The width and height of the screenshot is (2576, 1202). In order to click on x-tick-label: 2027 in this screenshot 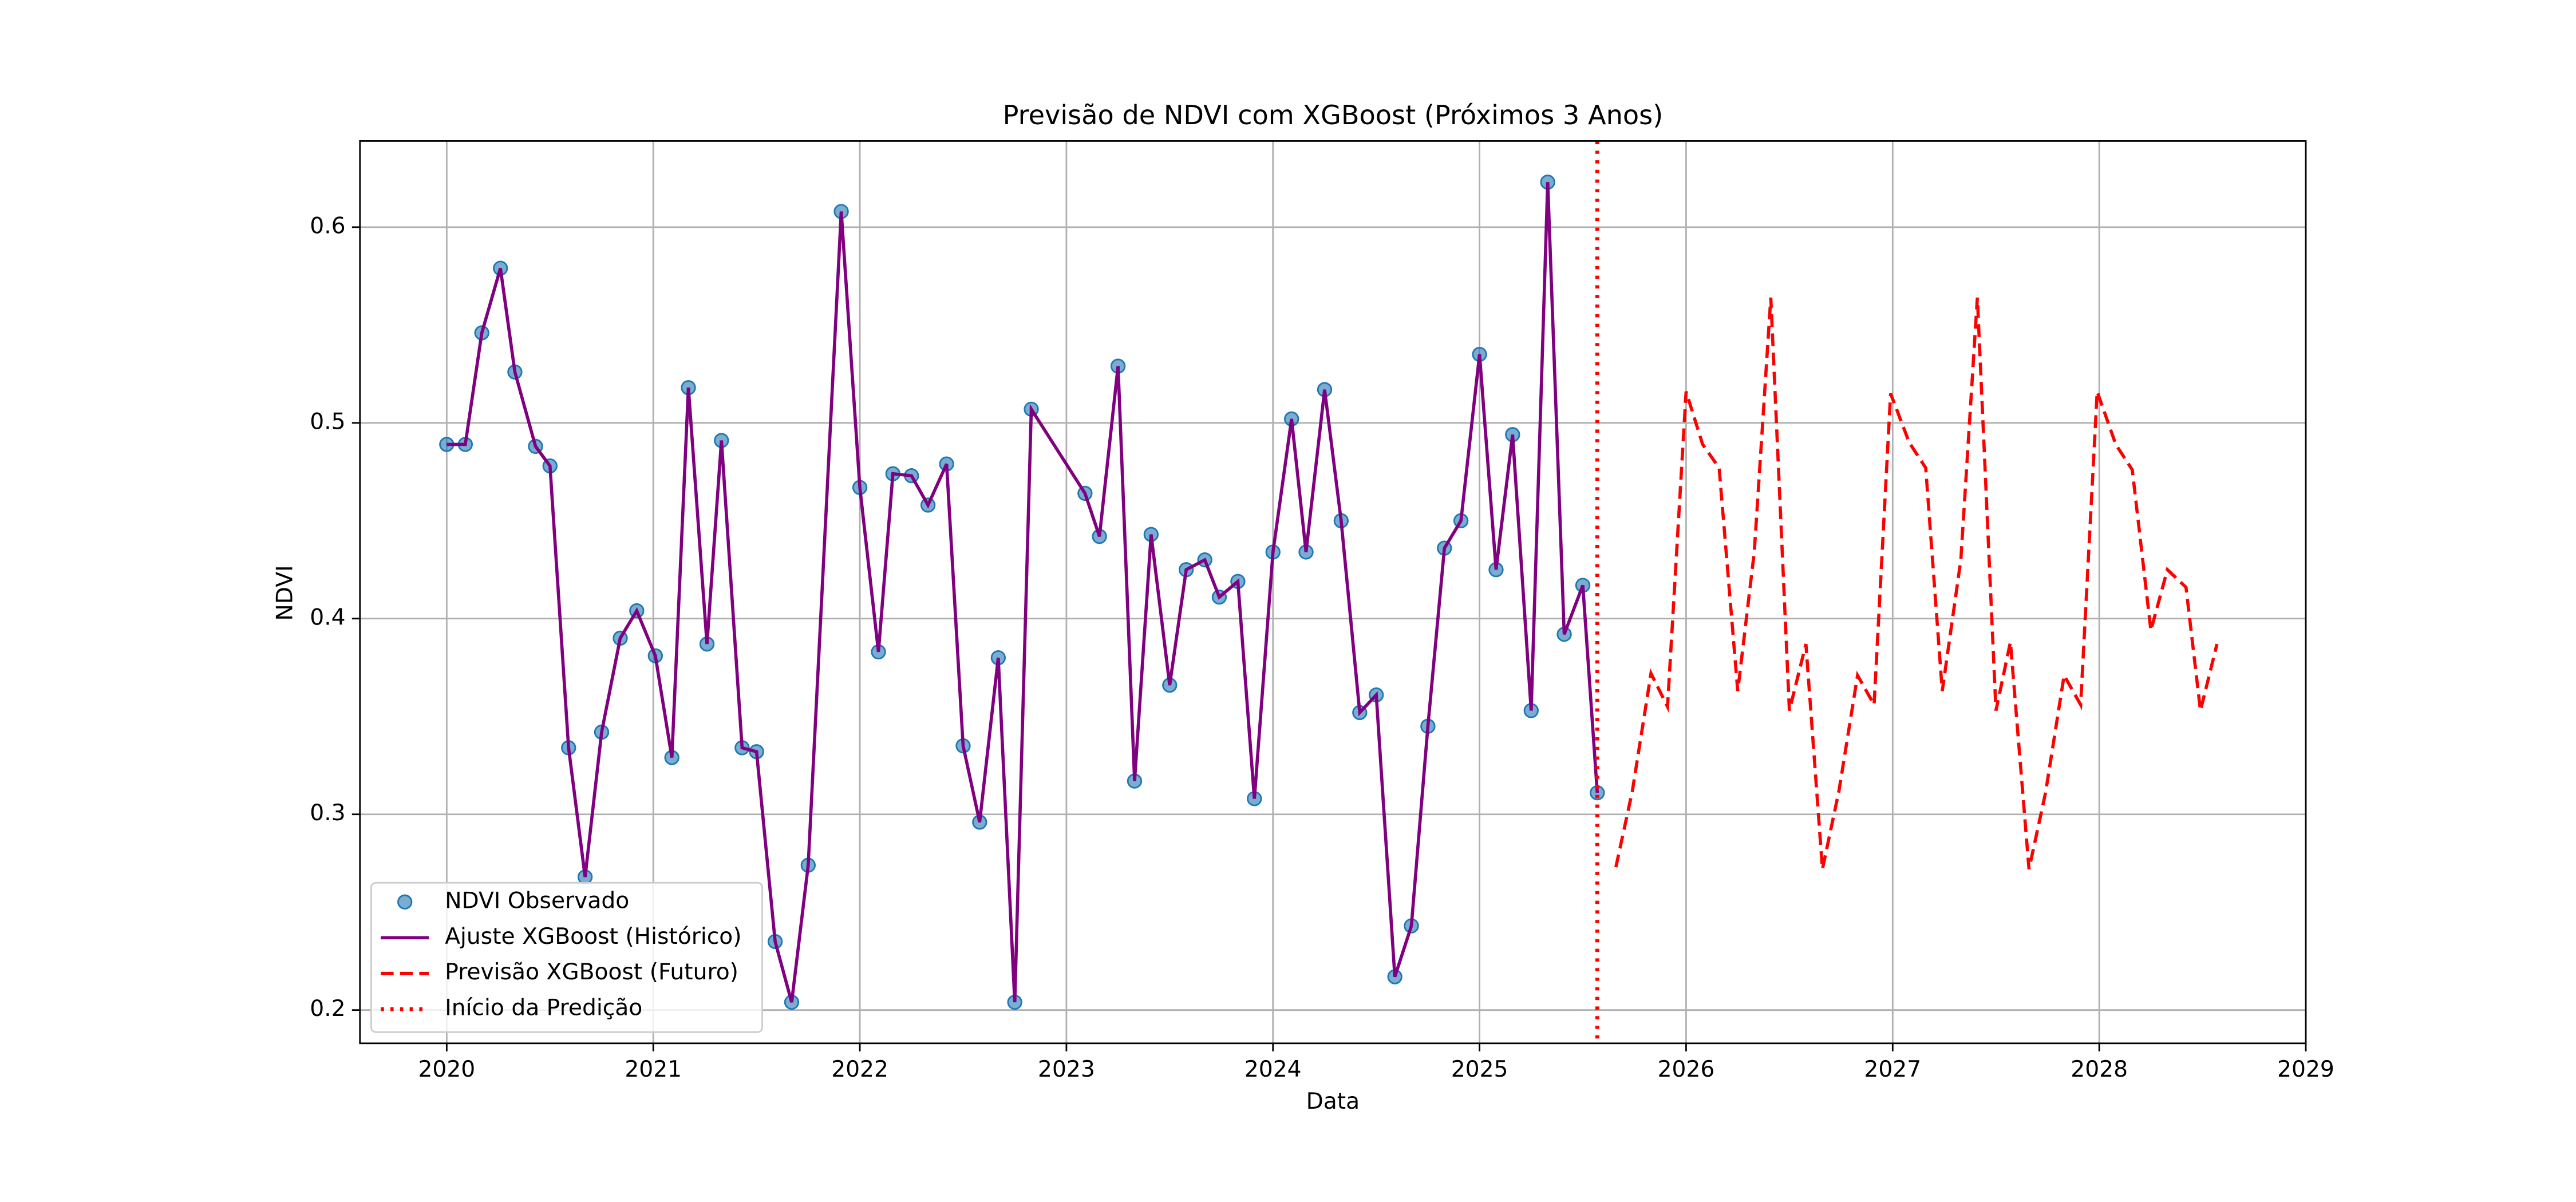, I will do `click(1892, 1070)`.